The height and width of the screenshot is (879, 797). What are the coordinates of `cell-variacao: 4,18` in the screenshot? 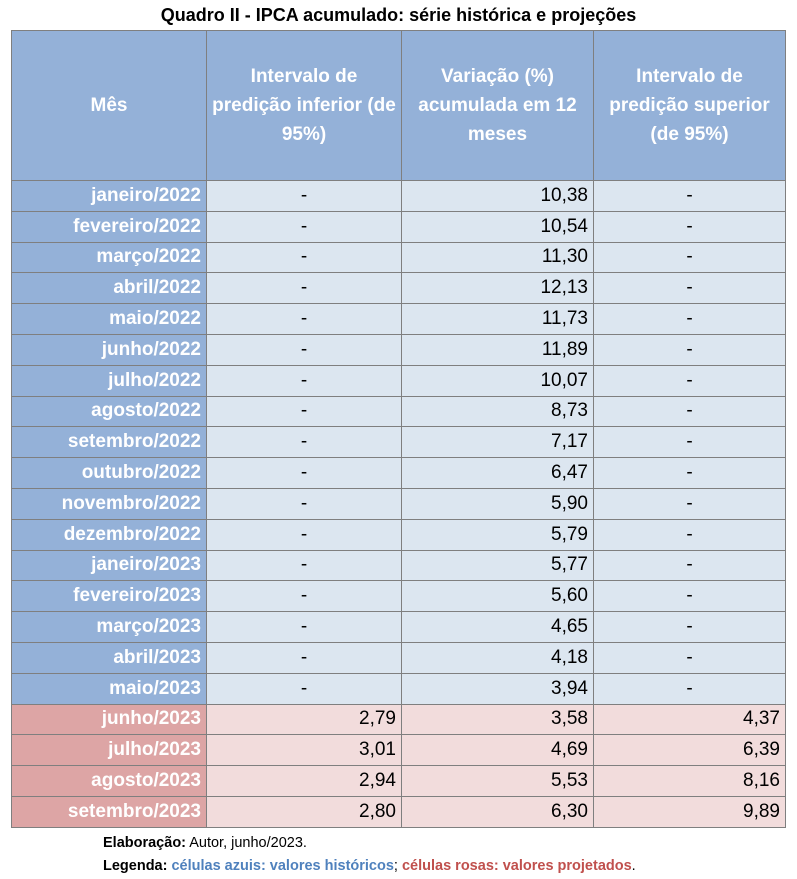 It's located at (497, 657).